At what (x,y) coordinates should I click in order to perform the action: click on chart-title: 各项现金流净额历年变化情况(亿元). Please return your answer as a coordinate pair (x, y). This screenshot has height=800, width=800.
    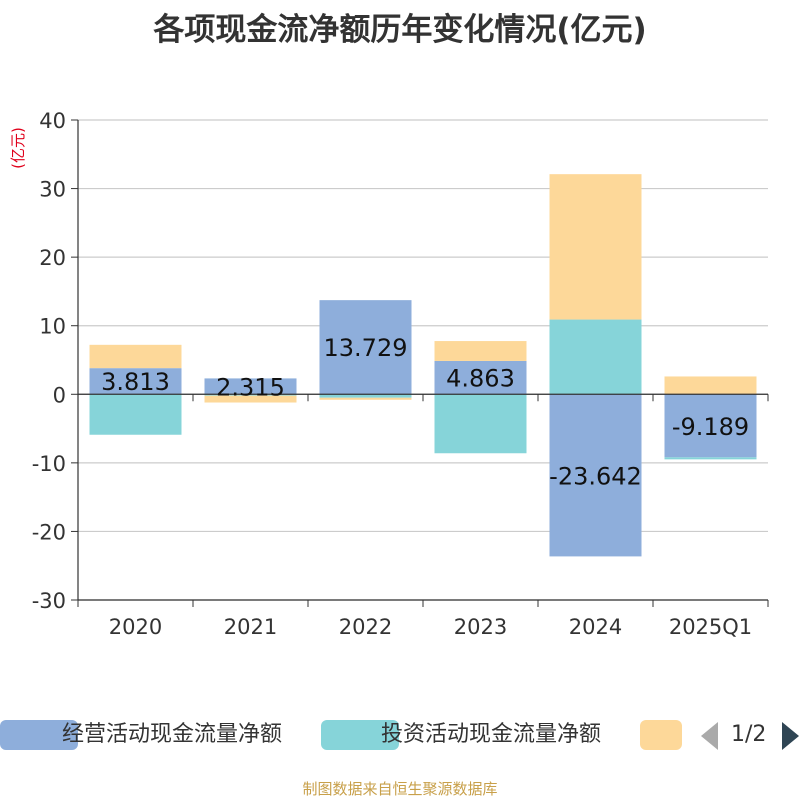
    Looking at the image, I should click on (400, 30).